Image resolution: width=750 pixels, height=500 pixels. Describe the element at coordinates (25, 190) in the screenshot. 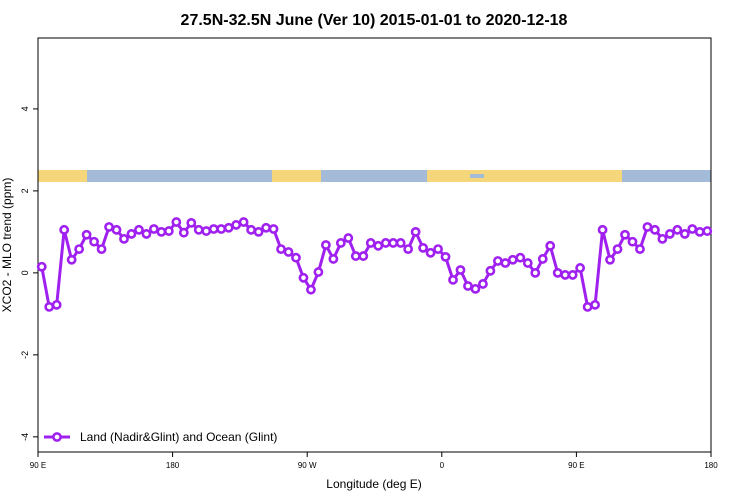

I see `y-tick-label: 2` at that location.